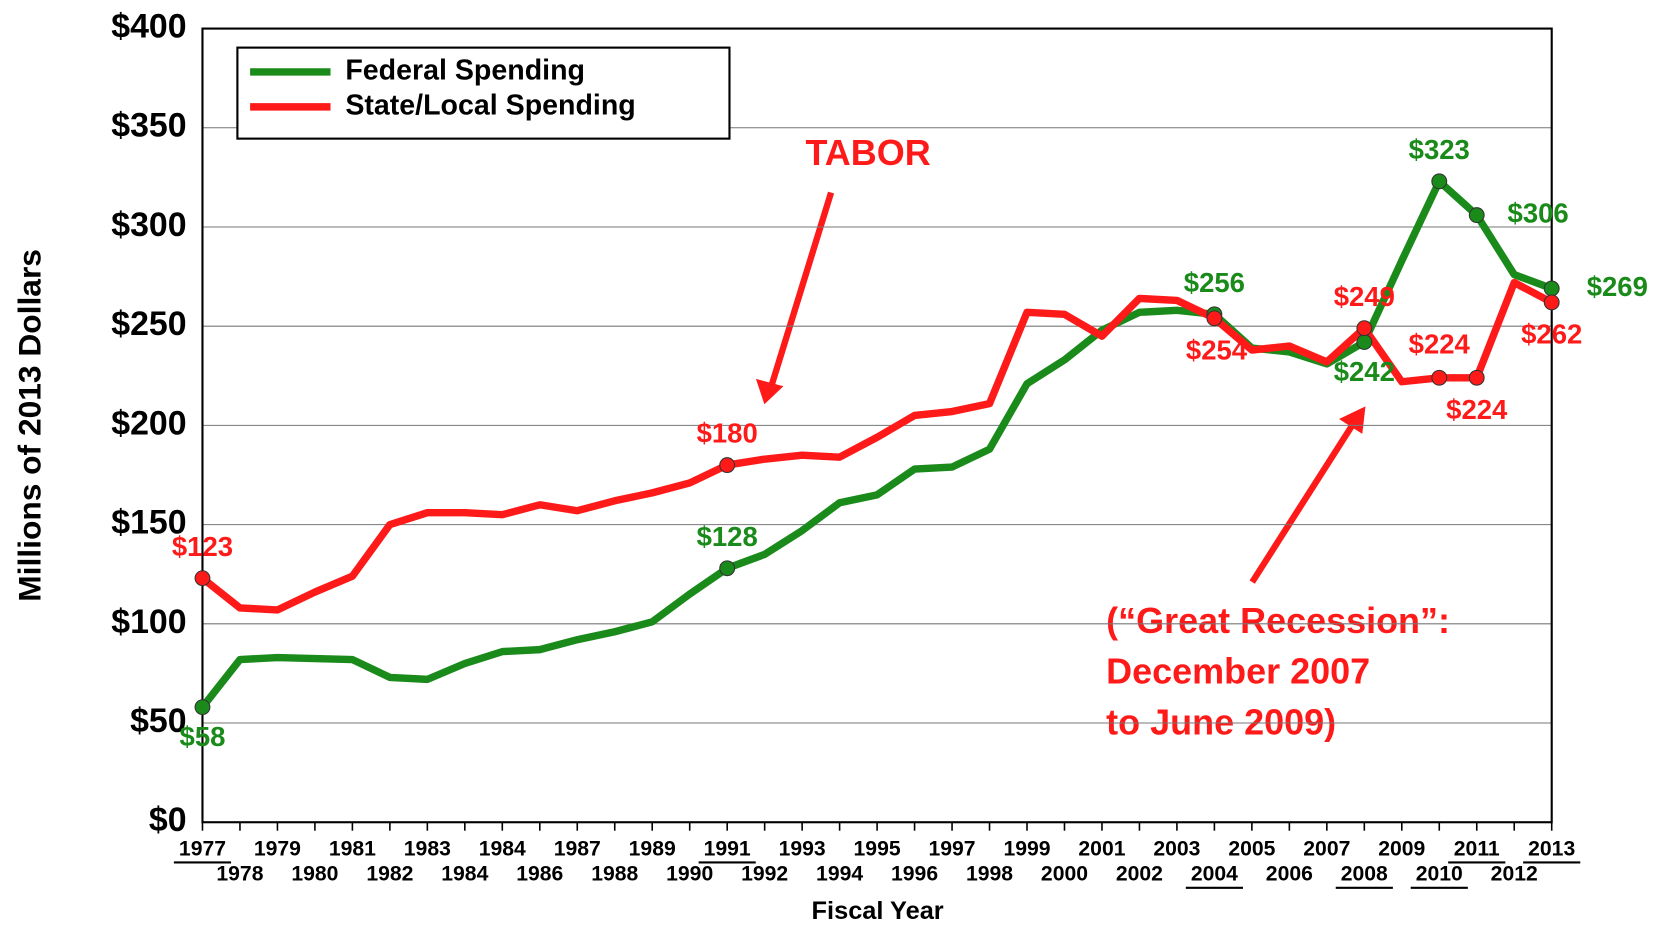 The height and width of the screenshot is (927, 1660). I want to click on y-tick-label: $250, so click(148, 324).